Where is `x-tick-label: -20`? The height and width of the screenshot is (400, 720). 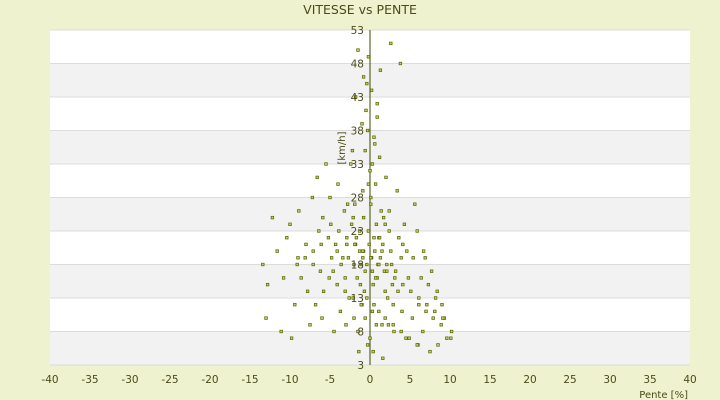 x-tick-label: -20 is located at coordinates (209, 380).